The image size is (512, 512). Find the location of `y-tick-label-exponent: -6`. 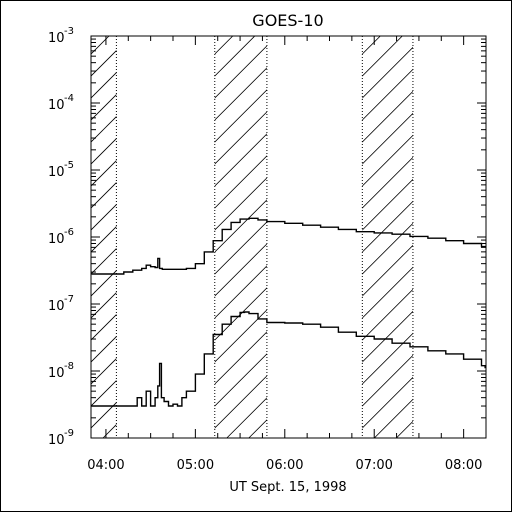

y-tick-label-exponent: -6 is located at coordinates (69, 232).